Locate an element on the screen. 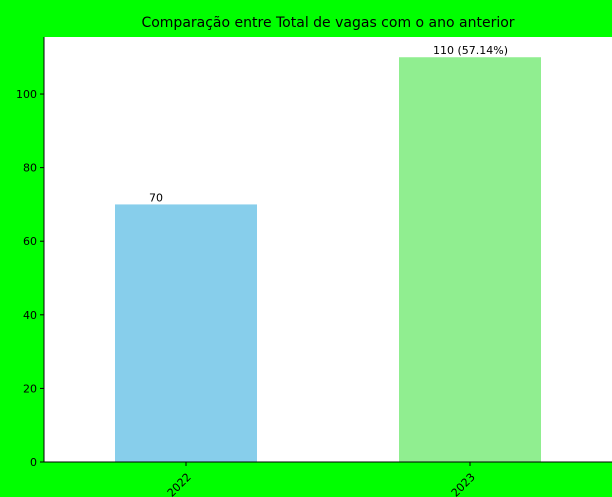 The width and height of the screenshot is (612, 497). y-tick-label-80: 80 is located at coordinates (30, 168).